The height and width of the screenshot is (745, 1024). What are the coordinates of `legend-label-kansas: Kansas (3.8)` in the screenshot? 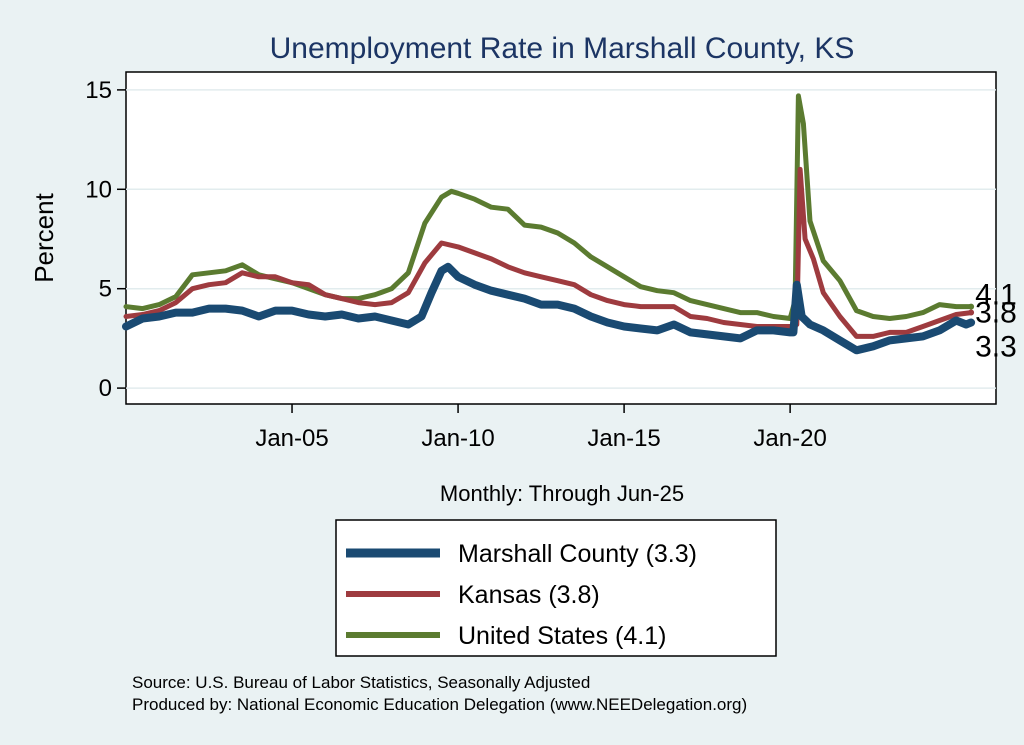 It's located at (529, 595).